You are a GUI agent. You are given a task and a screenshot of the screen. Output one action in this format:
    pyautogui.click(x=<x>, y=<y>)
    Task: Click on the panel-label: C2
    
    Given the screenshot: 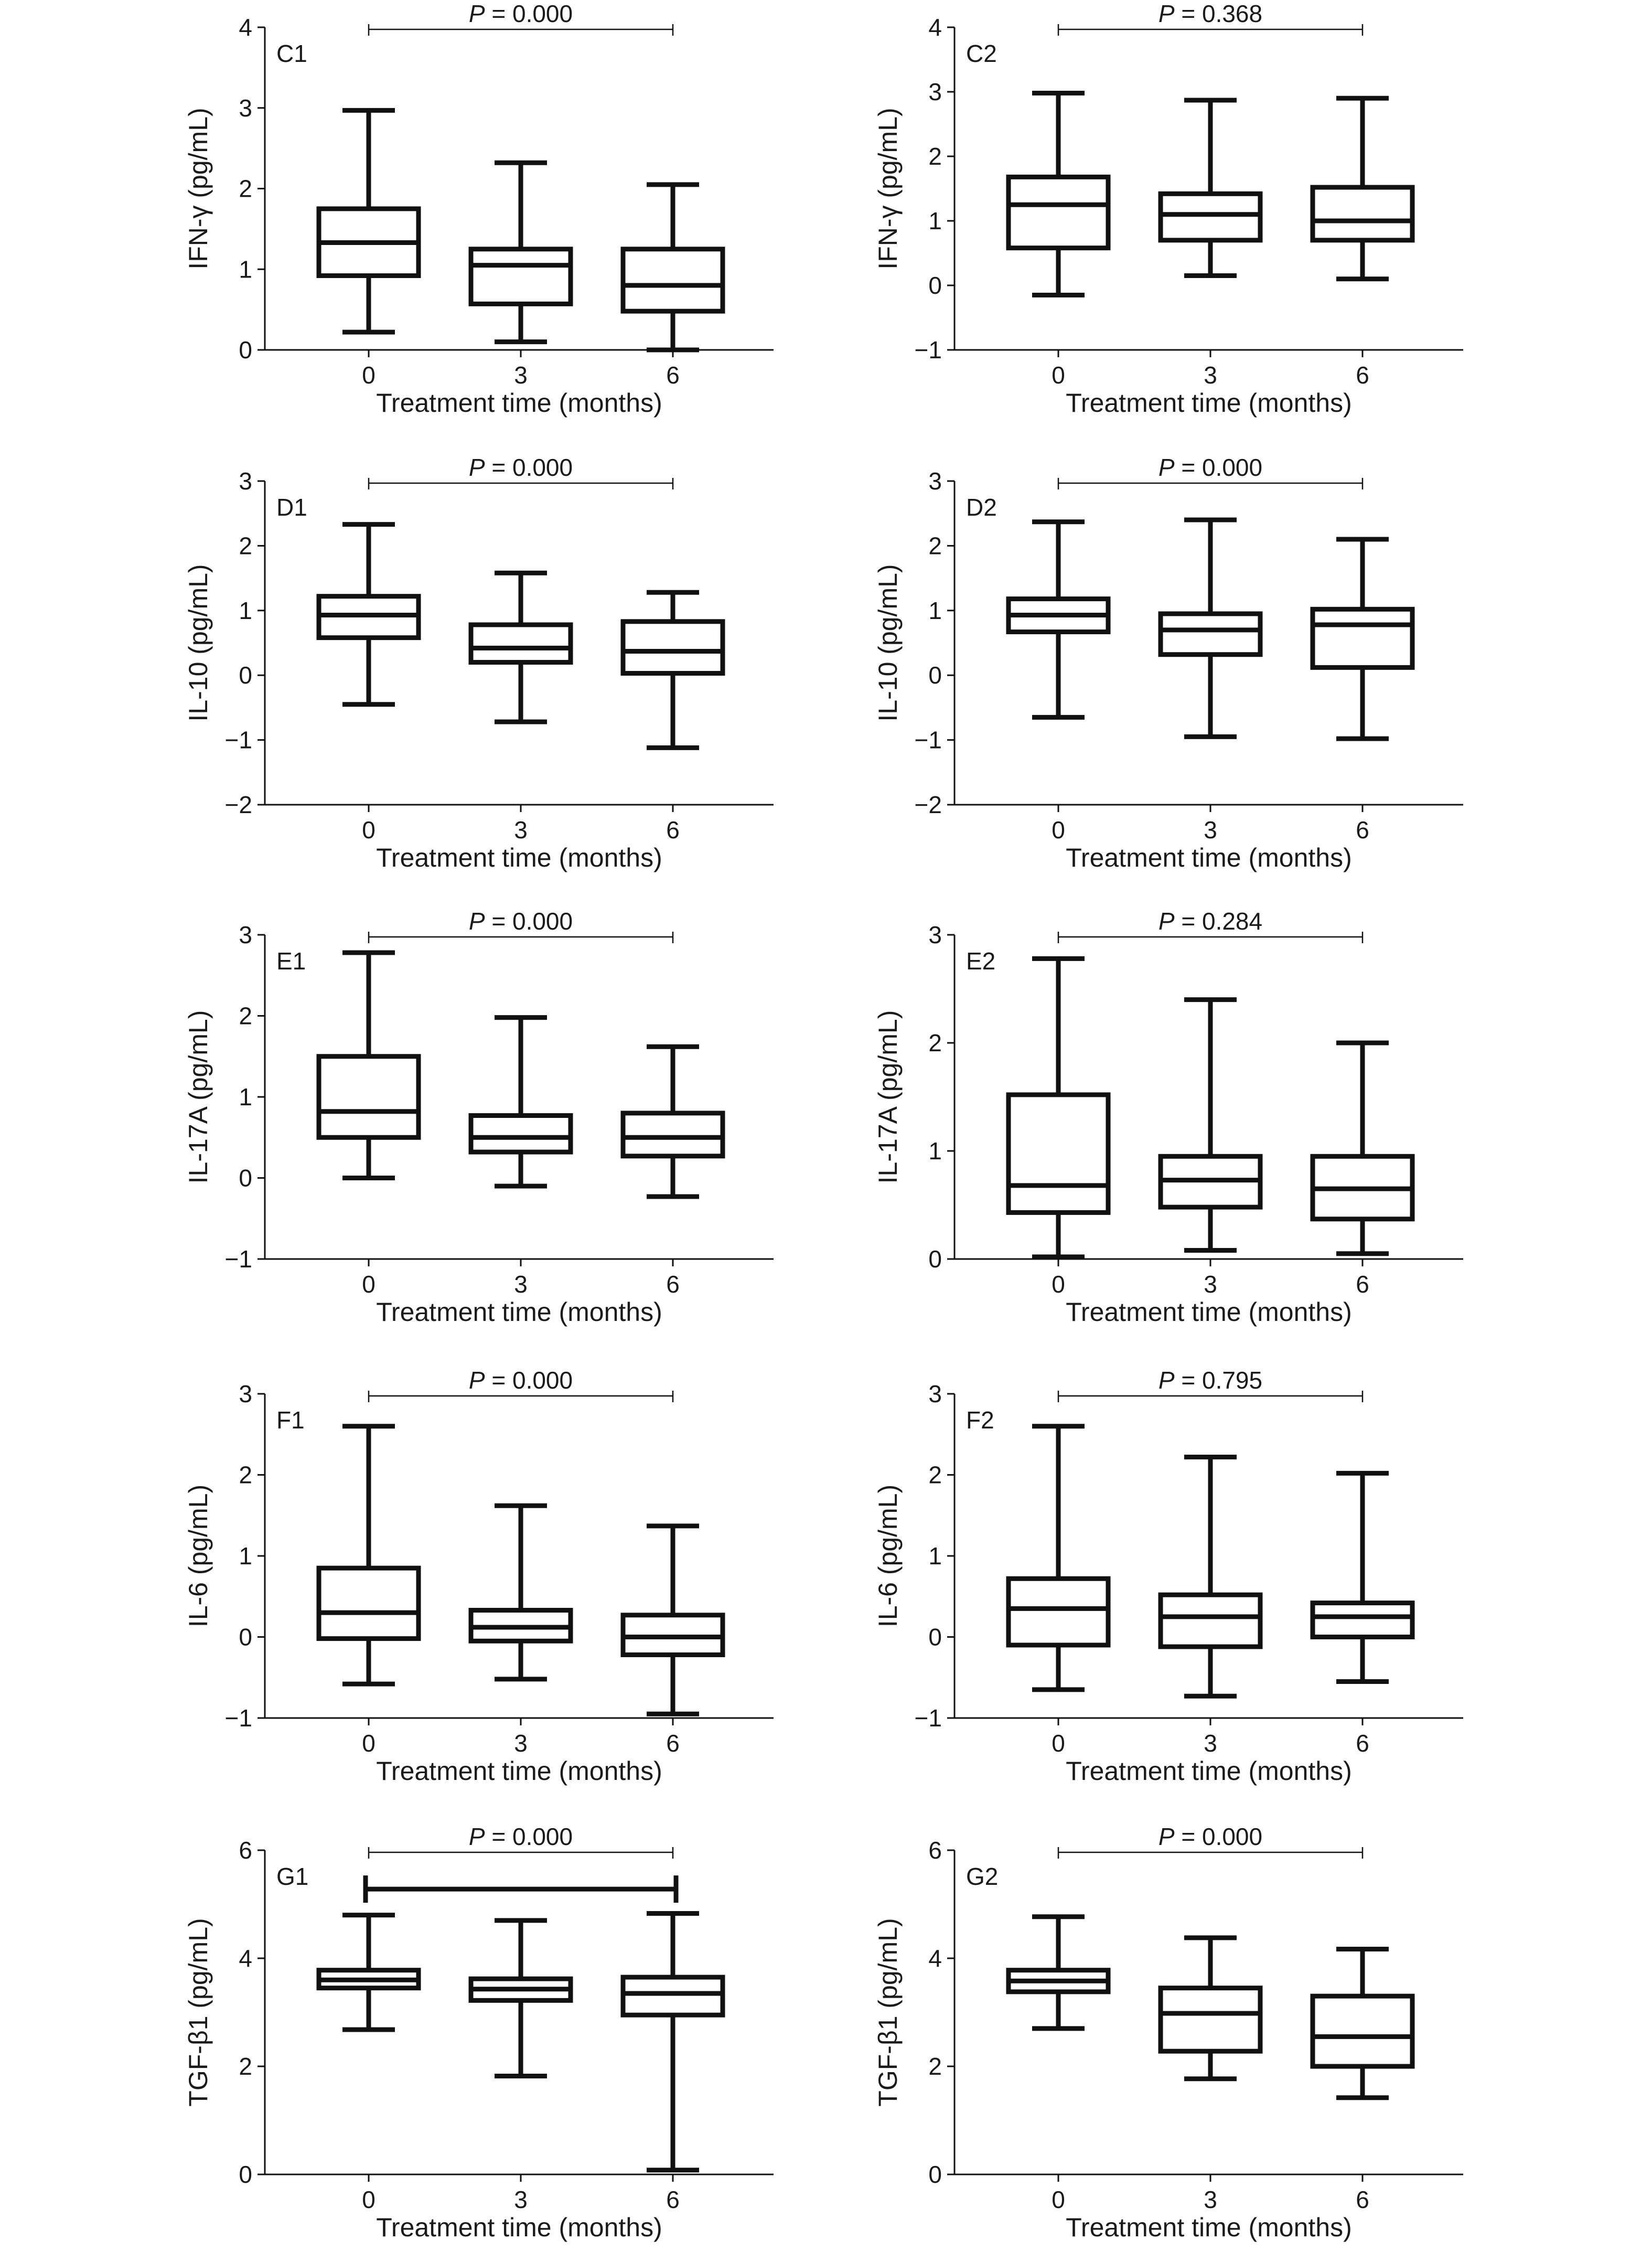 What is the action you would take?
    pyautogui.click(x=981, y=53)
    